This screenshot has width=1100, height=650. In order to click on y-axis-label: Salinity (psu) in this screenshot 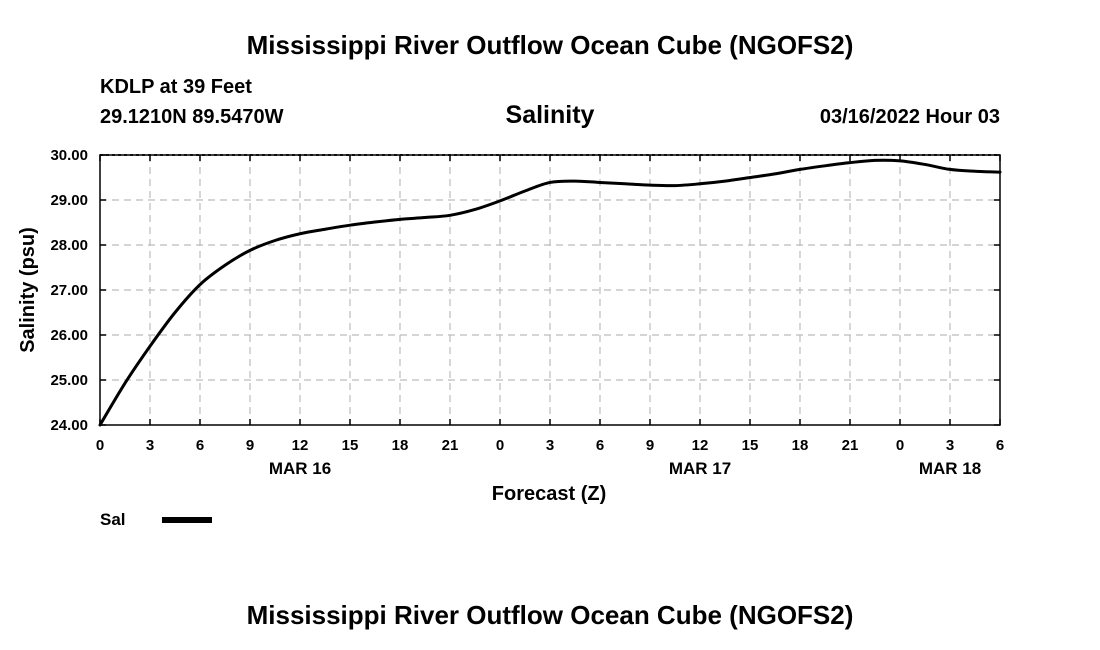, I will do `click(28, 290)`.